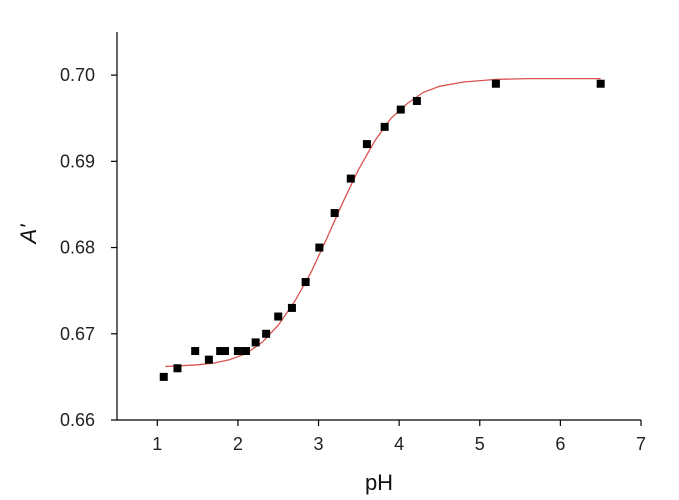 The width and height of the screenshot is (679, 500). Describe the element at coordinates (77, 248) in the screenshot. I see `y-tick-label: 0.68` at that location.